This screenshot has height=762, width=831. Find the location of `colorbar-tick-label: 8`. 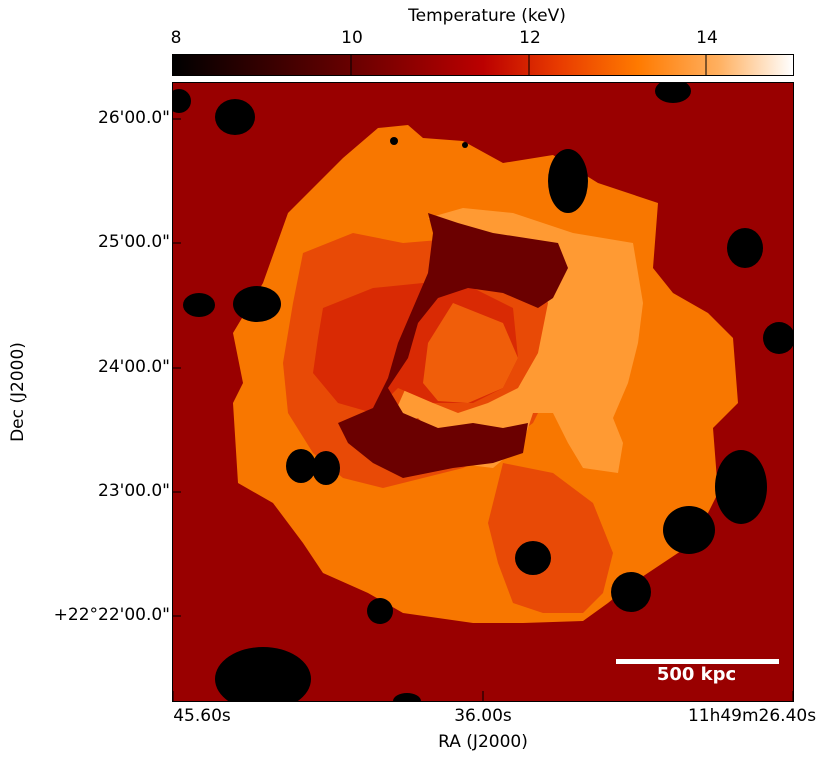

colorbar-tick-label: 8 is located at coordinates (176, 38).